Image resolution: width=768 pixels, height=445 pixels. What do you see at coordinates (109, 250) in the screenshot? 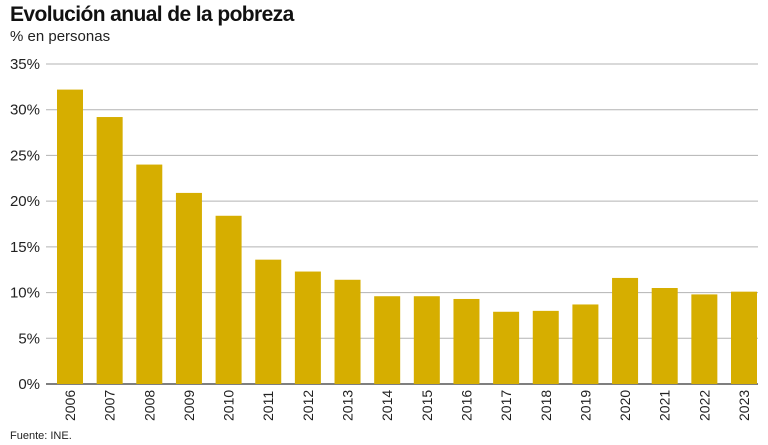
I see `bar-2007` at bounding box center [109, 250].